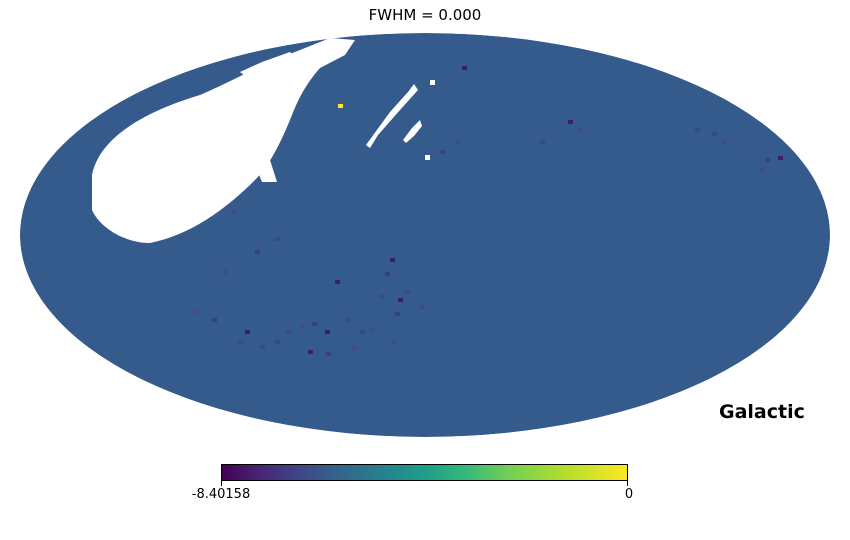  What do you see at coordinates (425, 15) in the screenshot?
I see `map-title: FWHM = 0.000` at bounding box center [425, 15].